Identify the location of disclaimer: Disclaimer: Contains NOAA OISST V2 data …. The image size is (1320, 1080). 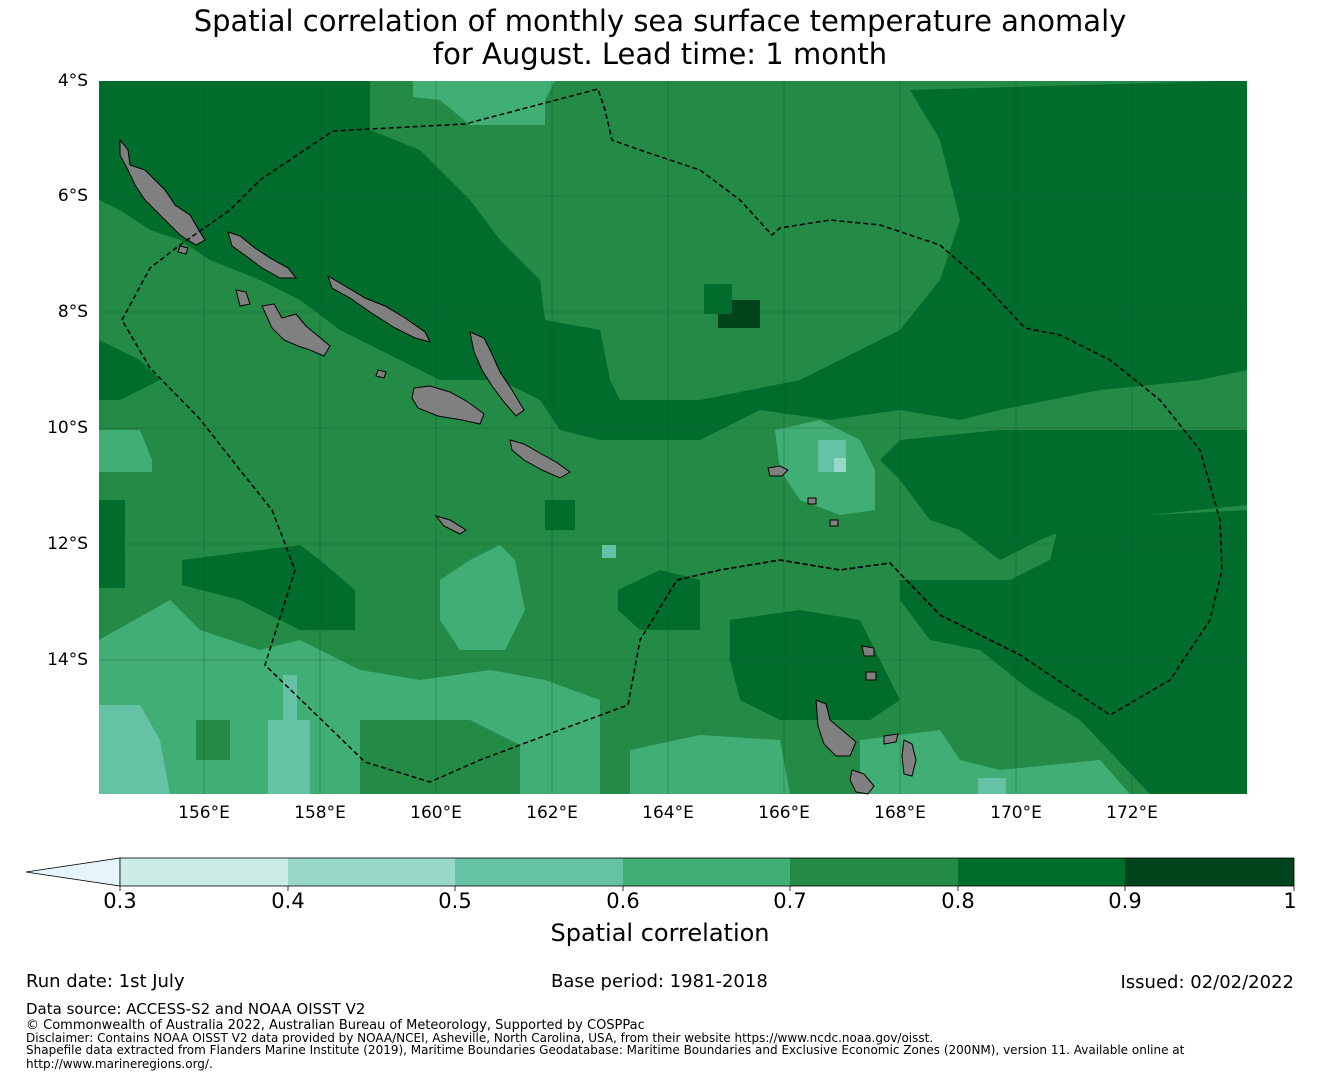
(480, 1038).